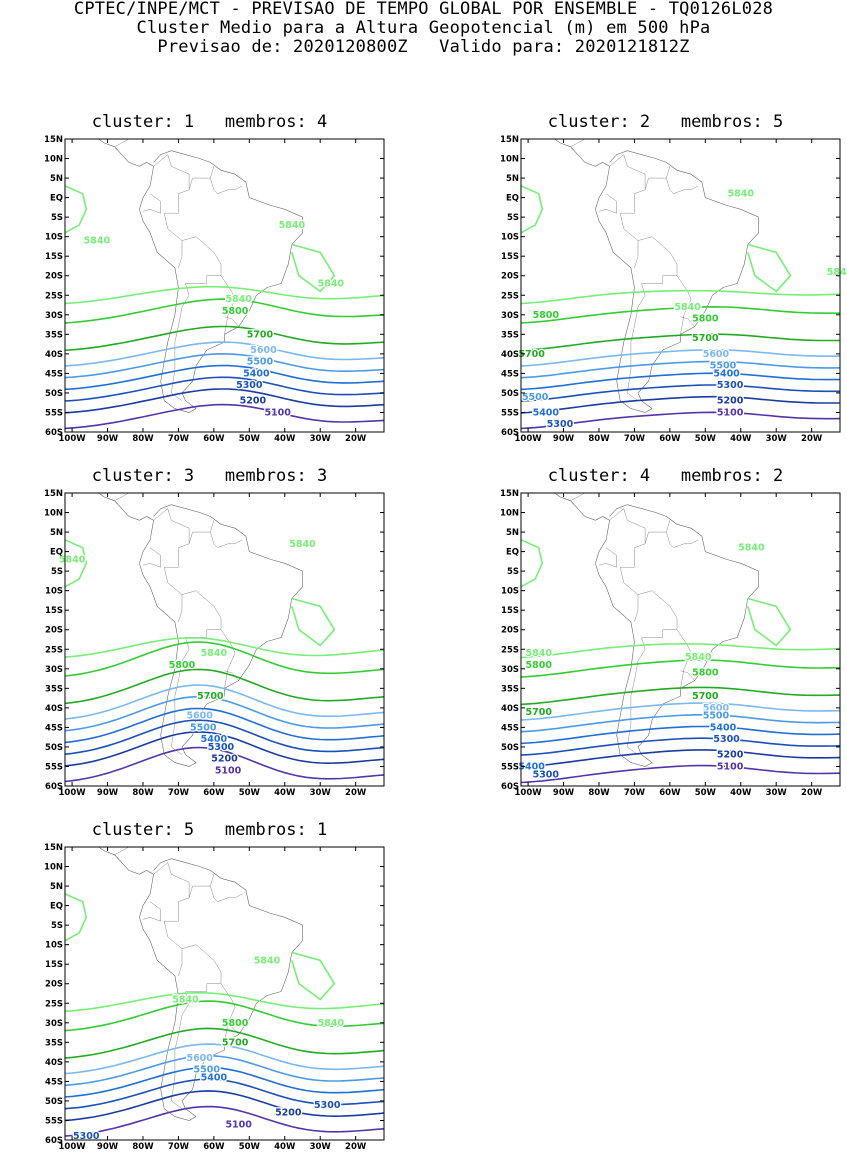  What do you see at coordinates (54, 413) in the screenshot?
I see `lat-label: 55S` at bounding box center [54, 413].